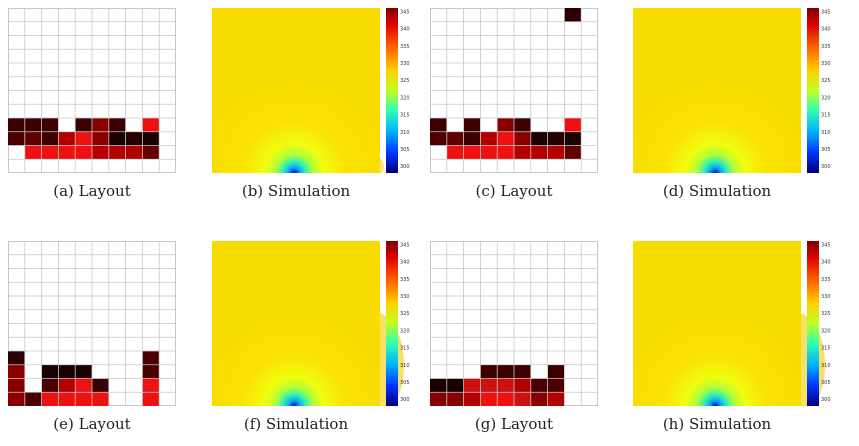 The height and width of the screenshot is (446, 859). Describe the element at coordinates (405, 167) in the screenshot. I see `colorbar-tick-label: 300` at that location.